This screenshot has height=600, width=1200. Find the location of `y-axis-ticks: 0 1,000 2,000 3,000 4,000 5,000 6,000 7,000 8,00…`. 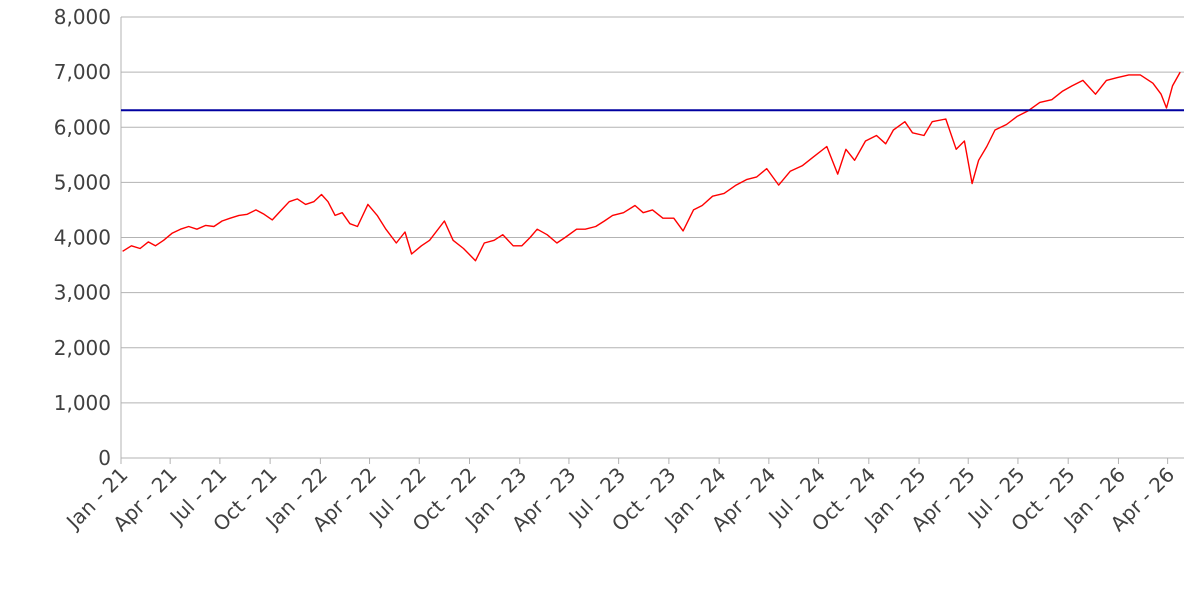

y-axis-ticks: 0 1,000 2,000 3,000 4,000 5,000 6,000 7,000 8,00… is located at coordinates (82, 237).